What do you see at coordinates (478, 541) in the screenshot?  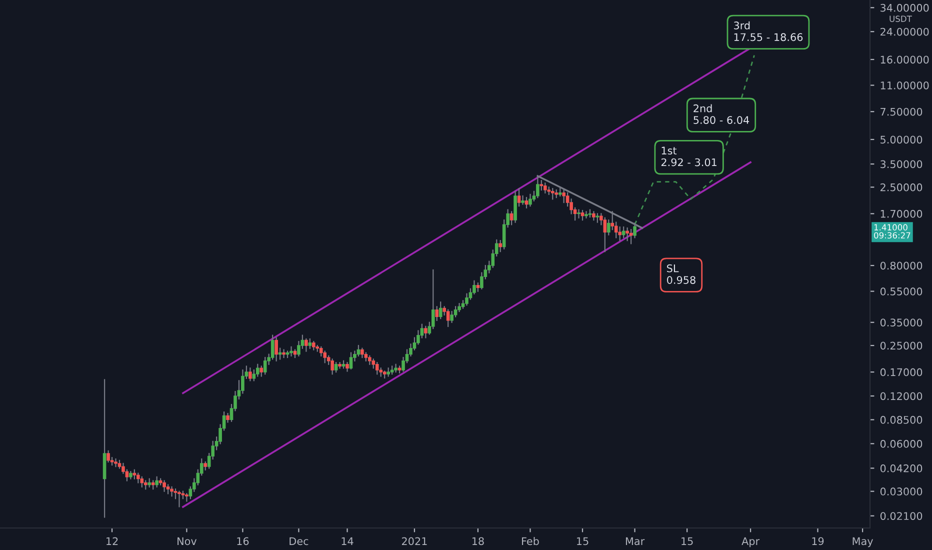 I see `x-tick-label: 18` at bounding box center [478, 541].